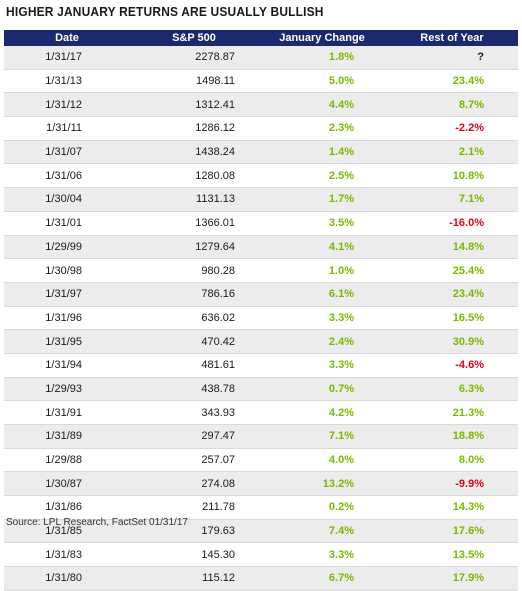 The width and height of the screenshot is (522, 591). I want to click on cell-january-change: 2.3%, so click(322, 128).